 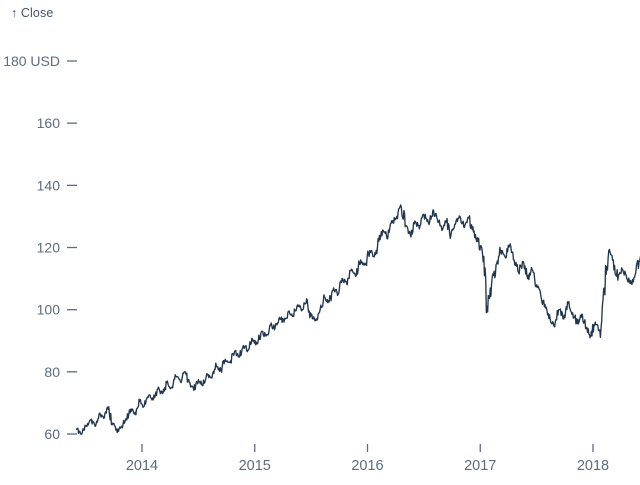 I want to click on y-tick-label: 140, so click(x=49, y=185).